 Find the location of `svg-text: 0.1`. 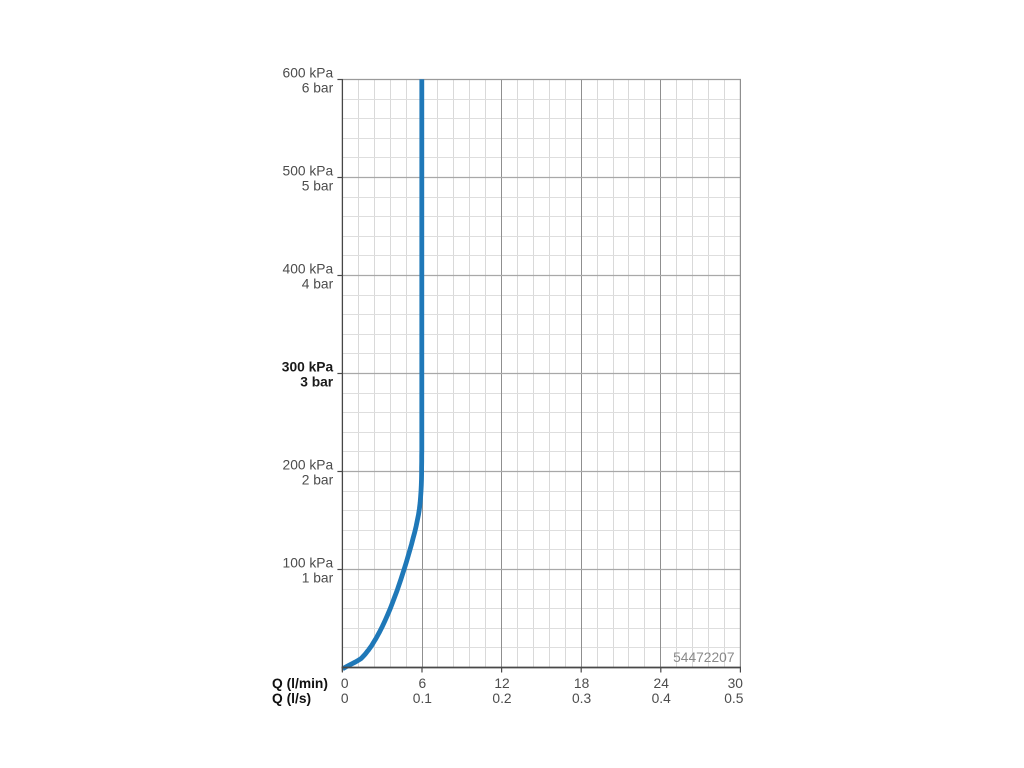

svg-text: 0.1 is located at coordinates (422, 698).